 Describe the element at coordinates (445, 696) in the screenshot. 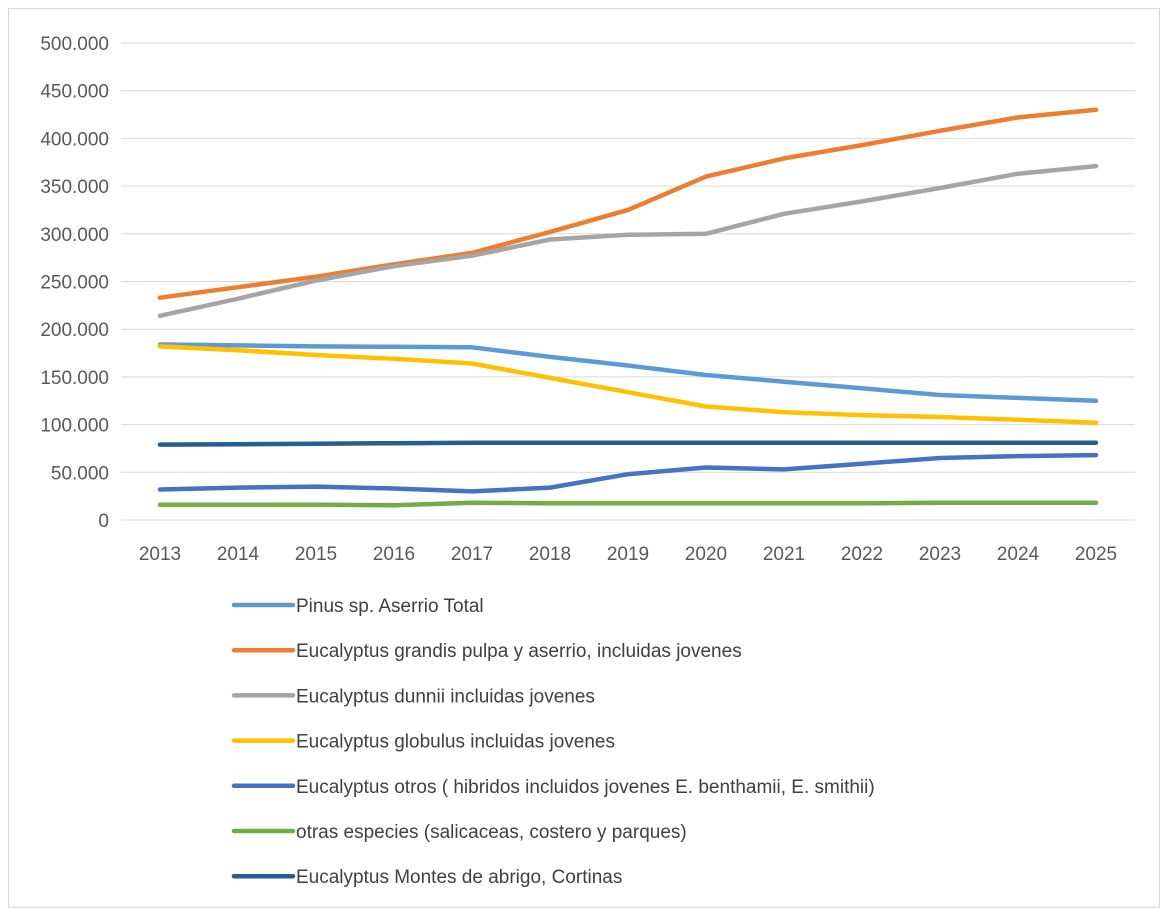

I see `legend-label: Eucalyptus dunnii incluidas jovenes` at that location.